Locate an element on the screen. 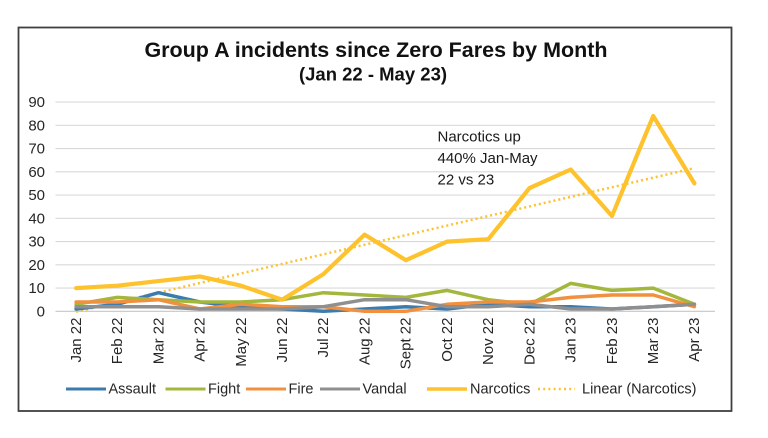 Image resolution: width=768 pixels, height=438 pixels. svg-text: Aug 22 is located at coordinates (364, 342).